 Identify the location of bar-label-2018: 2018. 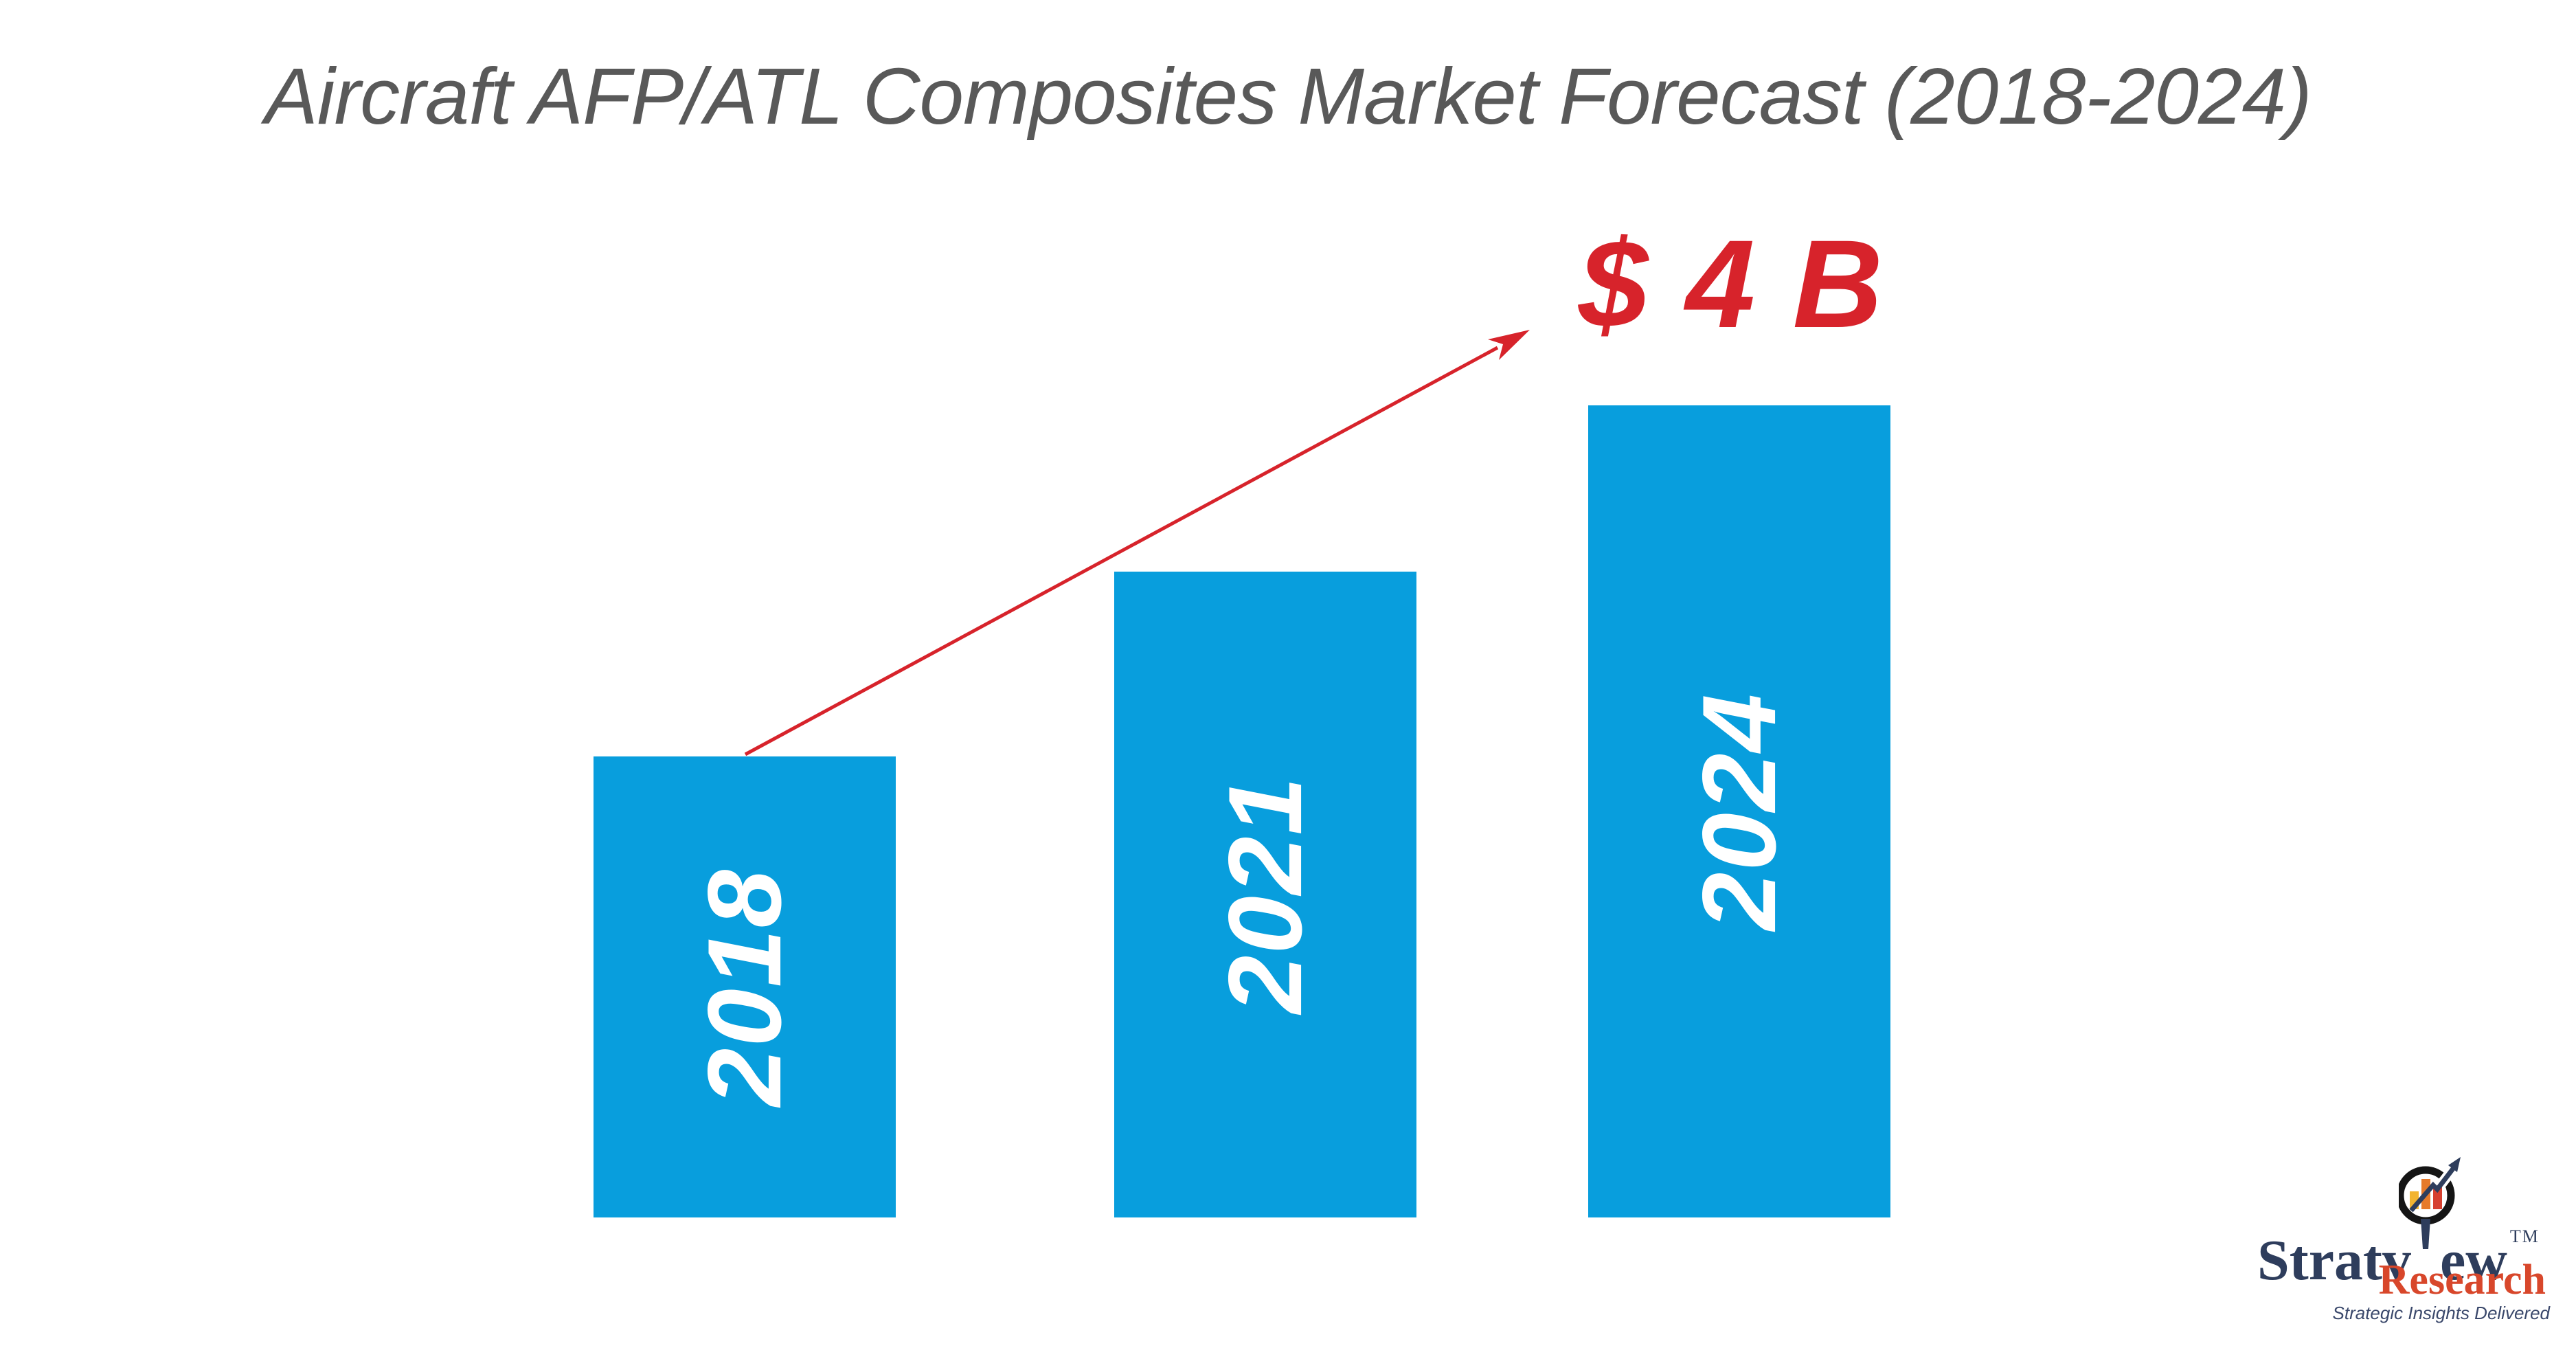
(744, 987).